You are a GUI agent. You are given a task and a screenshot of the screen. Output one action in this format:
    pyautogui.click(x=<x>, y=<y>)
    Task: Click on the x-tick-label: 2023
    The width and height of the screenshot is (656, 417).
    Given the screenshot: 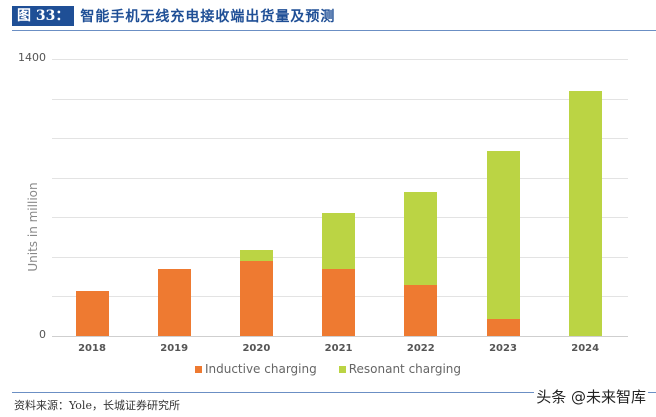 What is the action you would take?
    pyautogui.click(x=503, y=348)
    